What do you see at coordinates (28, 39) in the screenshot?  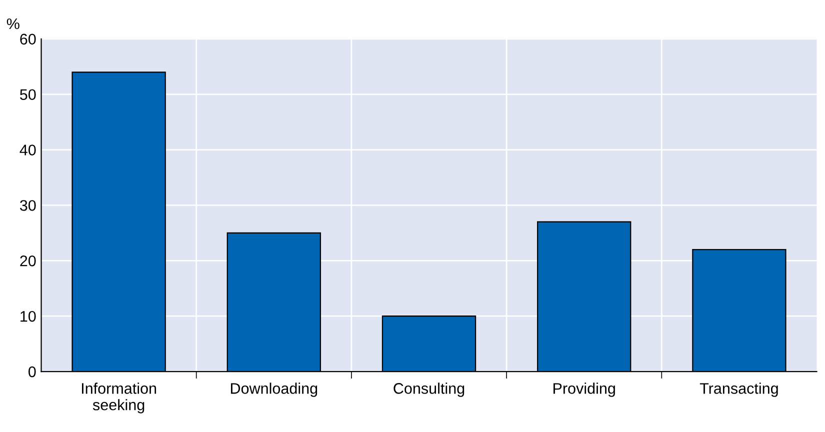 I see `y-tick-label: 60` at bounding box center [28, 39].